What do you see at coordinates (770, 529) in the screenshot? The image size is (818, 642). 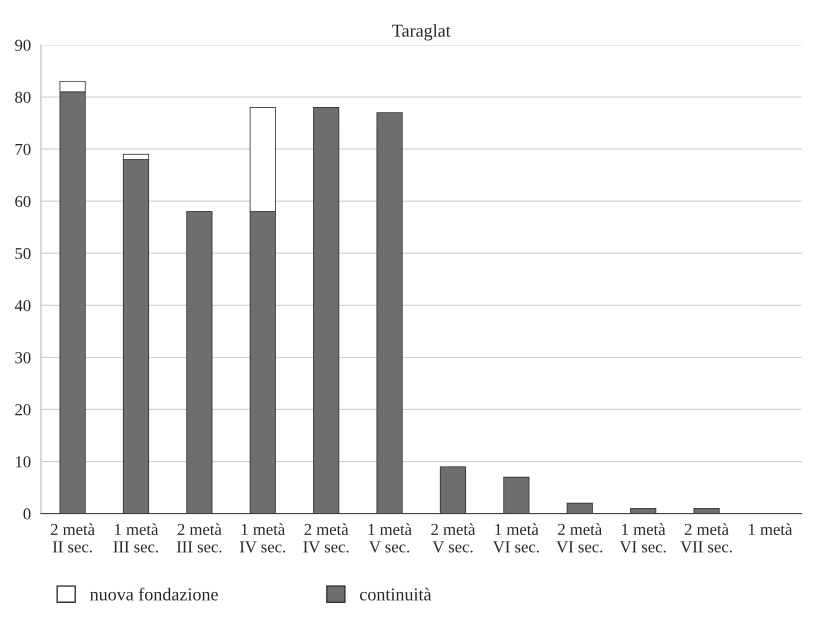 I see `x-tick-label: 1 metà` at bounding box center [770, 529].